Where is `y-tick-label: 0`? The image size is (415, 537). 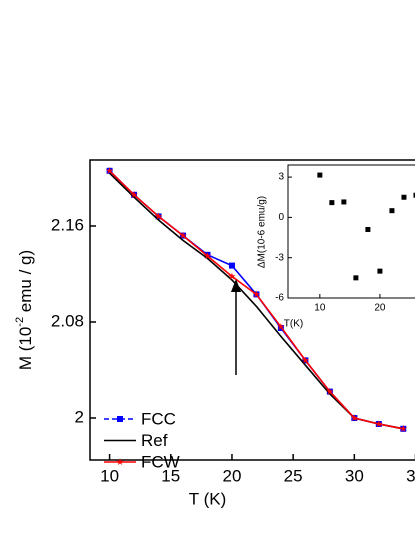
y-tick-label: 0 is located at coordinates (281, 217).